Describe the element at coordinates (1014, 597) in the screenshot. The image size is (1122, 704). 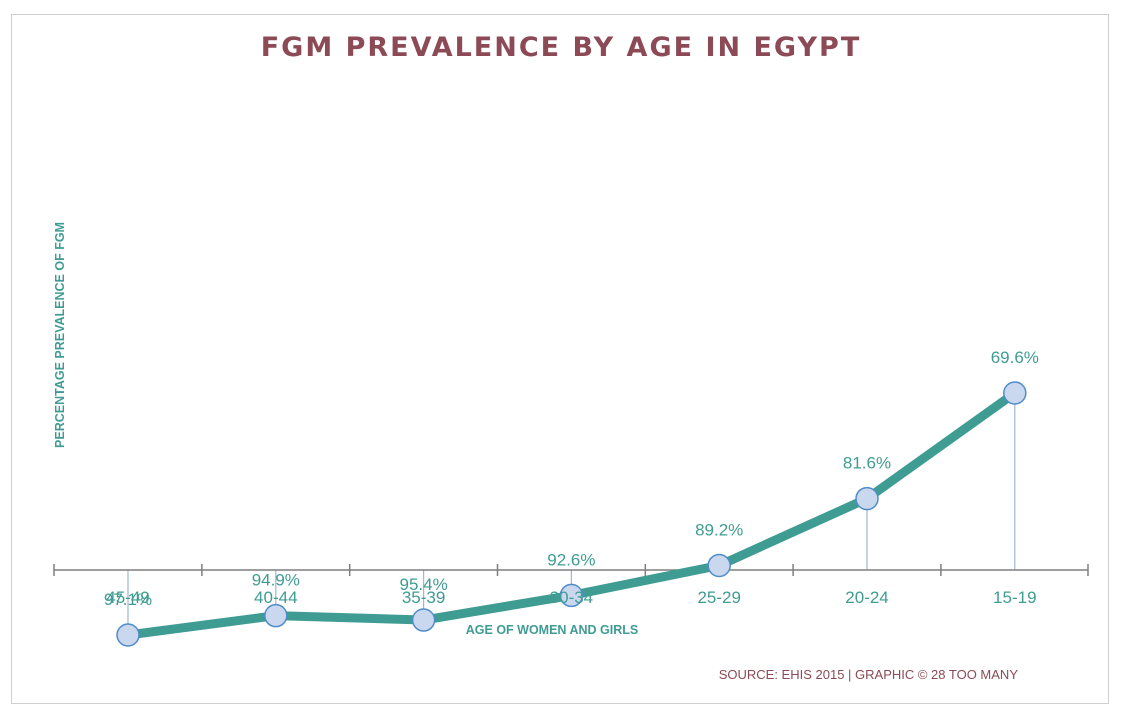
I see `x-tick-label-15-19: 15-19` at that location.